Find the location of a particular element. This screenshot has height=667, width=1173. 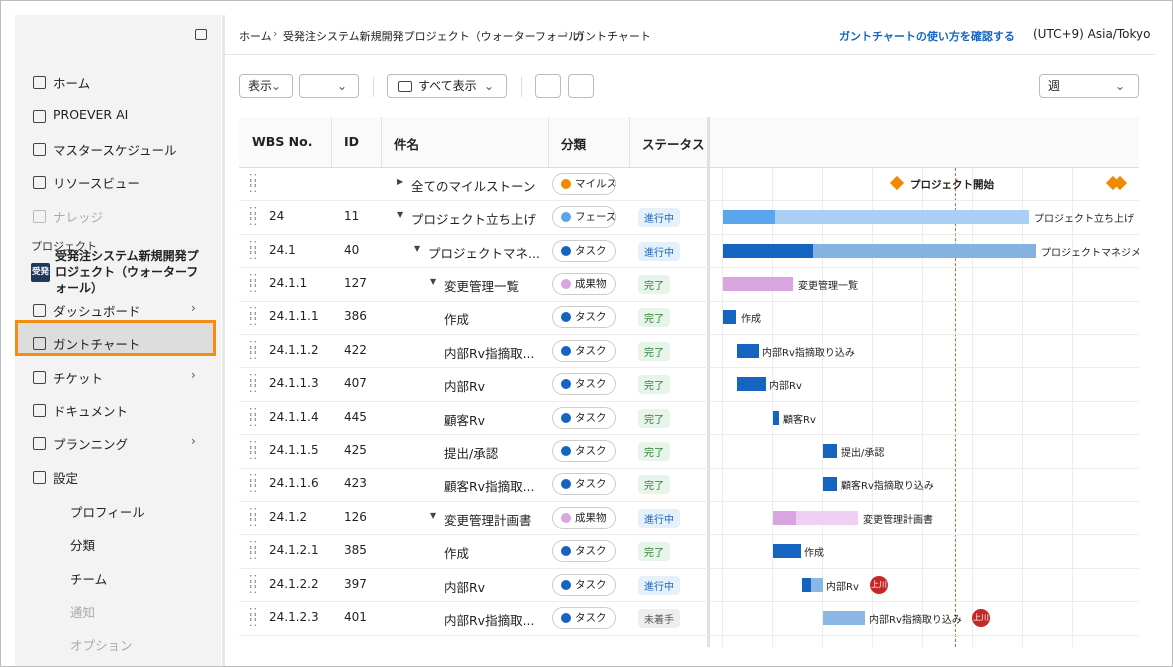

help-link: ガントチャートの使い方を確認する is located at coordinates (927, 36).